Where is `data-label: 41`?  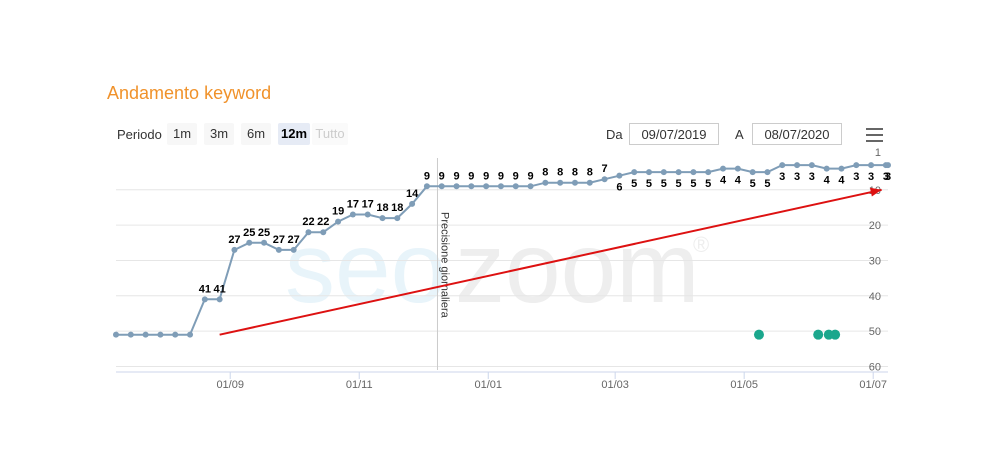 data-label: 41 is located at coordinates (220, 289).